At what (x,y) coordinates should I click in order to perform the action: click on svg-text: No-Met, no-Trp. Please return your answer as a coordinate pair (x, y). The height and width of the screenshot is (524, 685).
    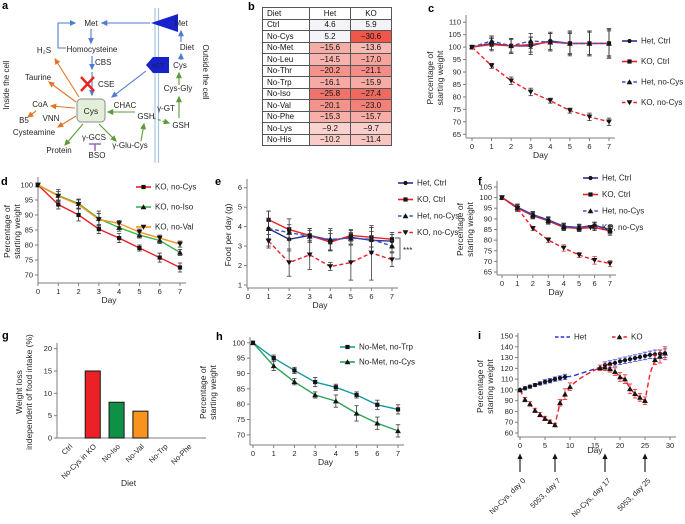
    Looking at the image, I should click on (386, 347).